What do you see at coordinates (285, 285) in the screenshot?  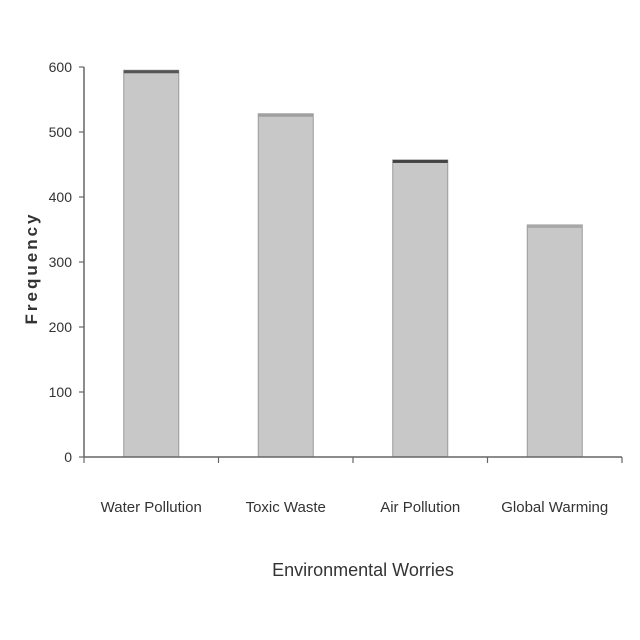 I see `bar-toxic-waste` at bounding box center [285, 285].